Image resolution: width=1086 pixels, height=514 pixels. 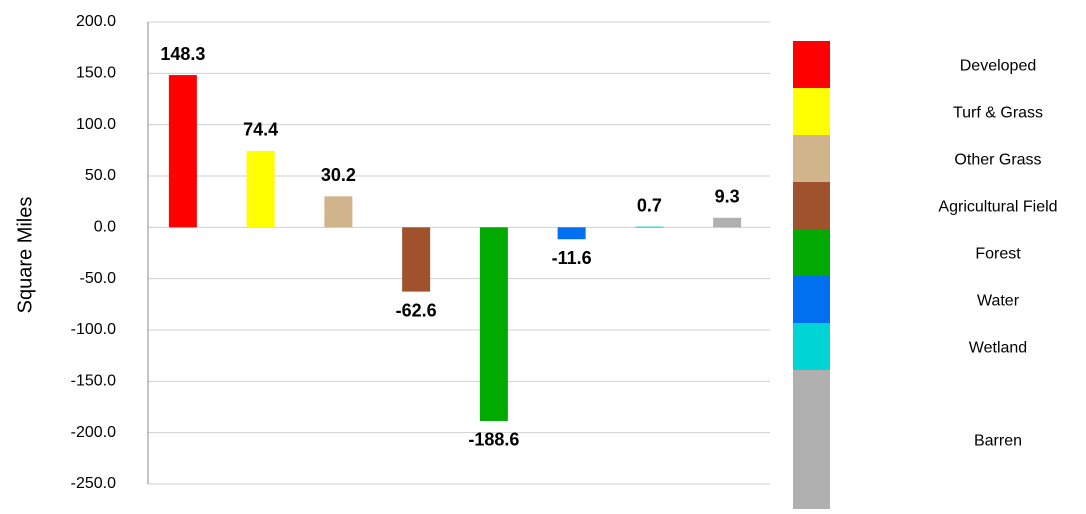 I want to click on y-axis-label: Square Miles, so click(x=25, y=255).